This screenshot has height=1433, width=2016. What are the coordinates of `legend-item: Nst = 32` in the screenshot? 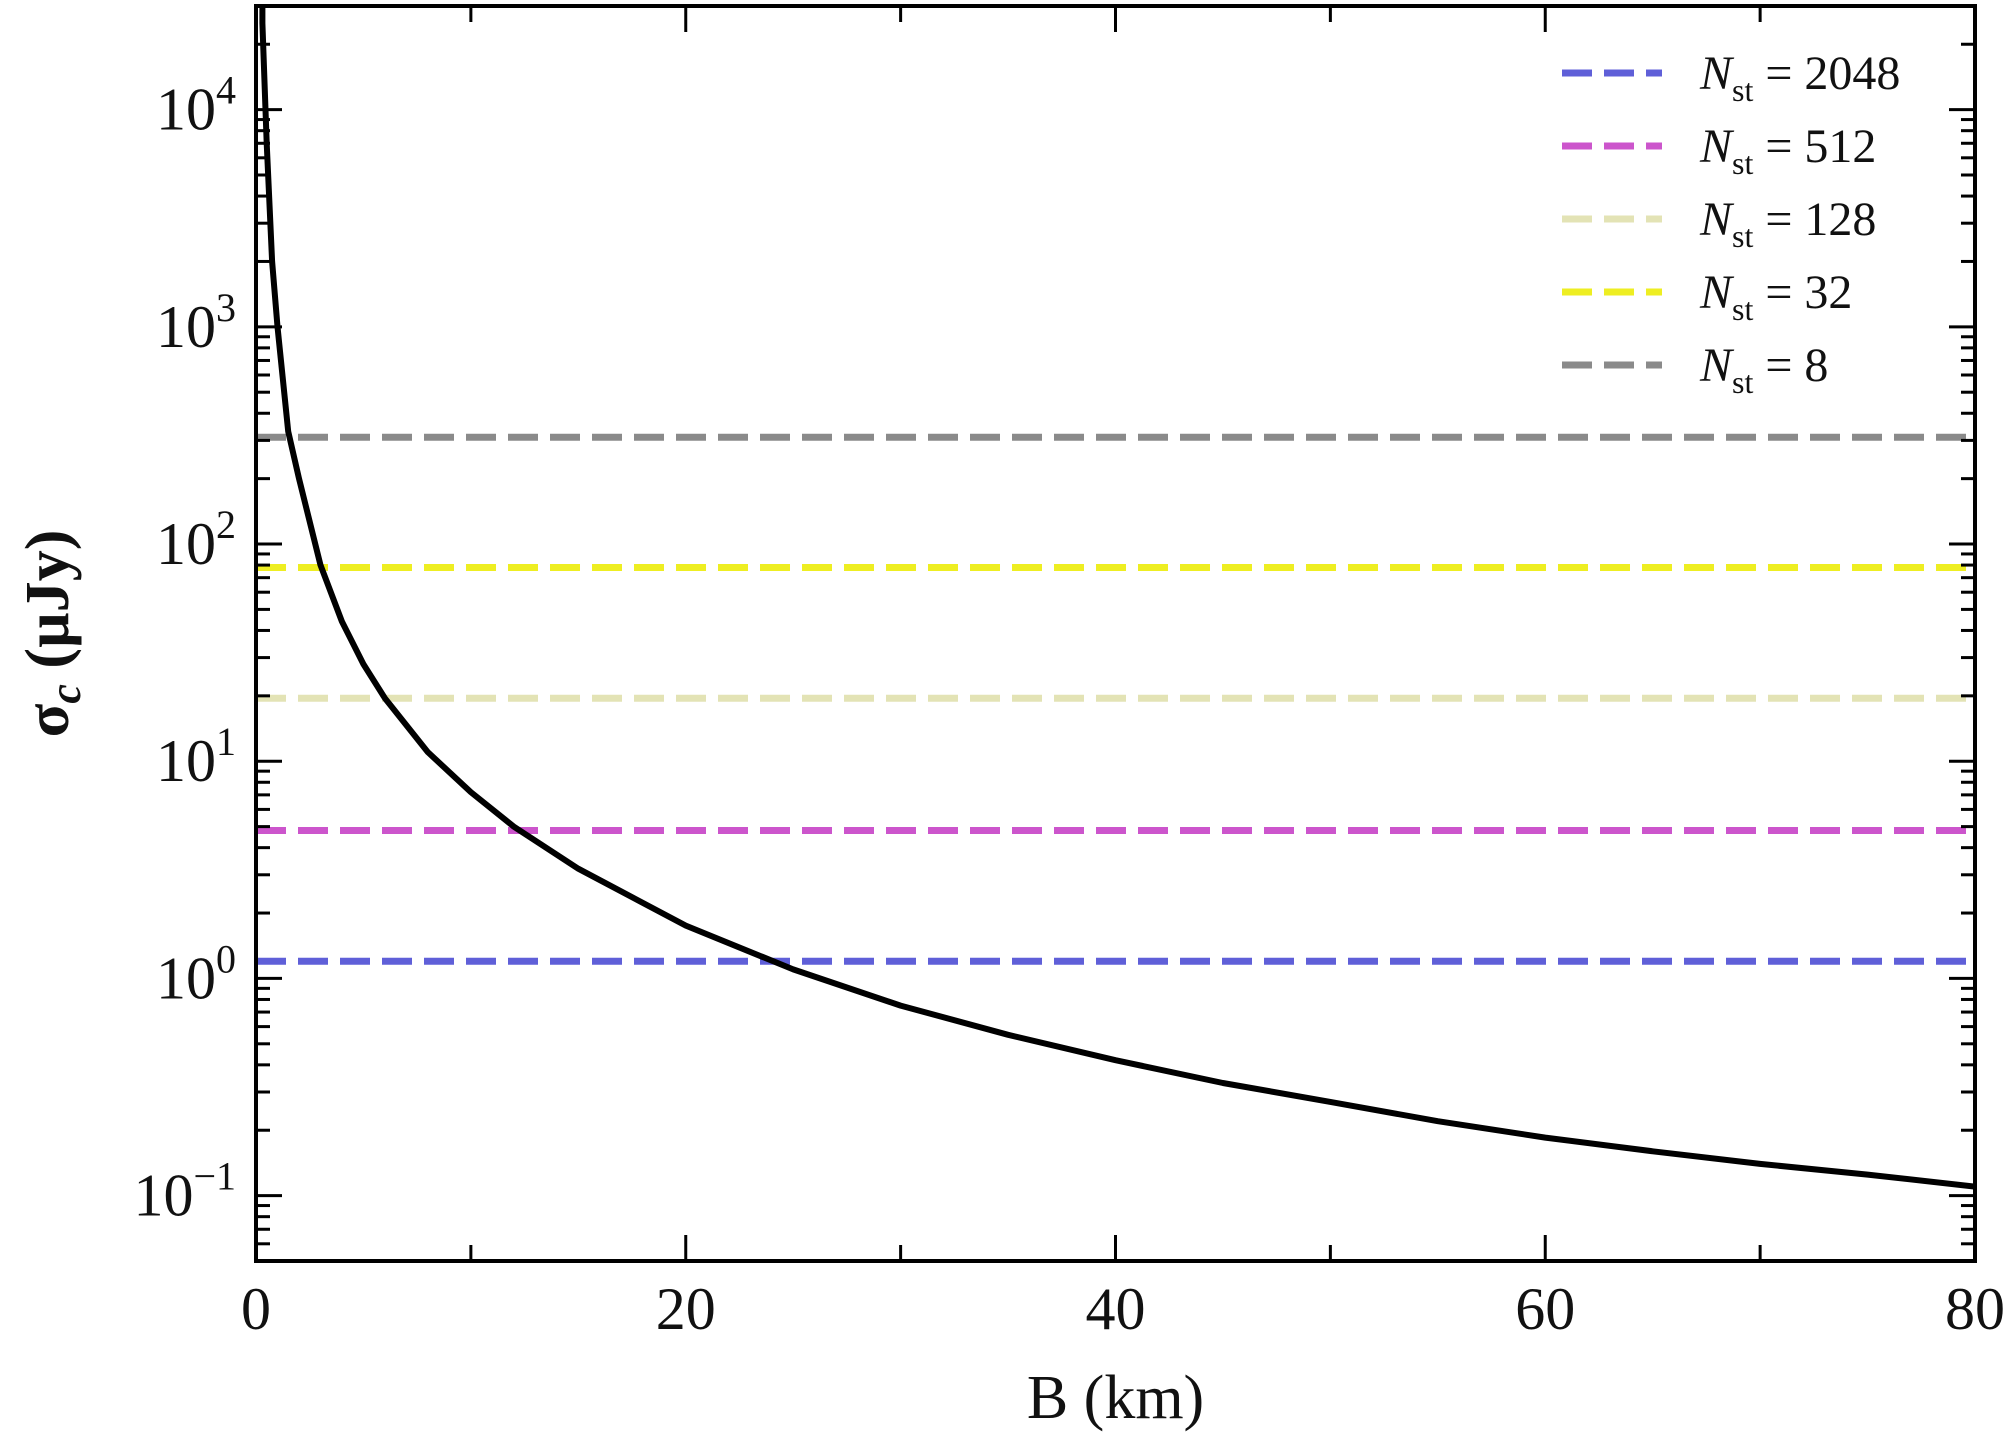 It's located at (1707, 296).